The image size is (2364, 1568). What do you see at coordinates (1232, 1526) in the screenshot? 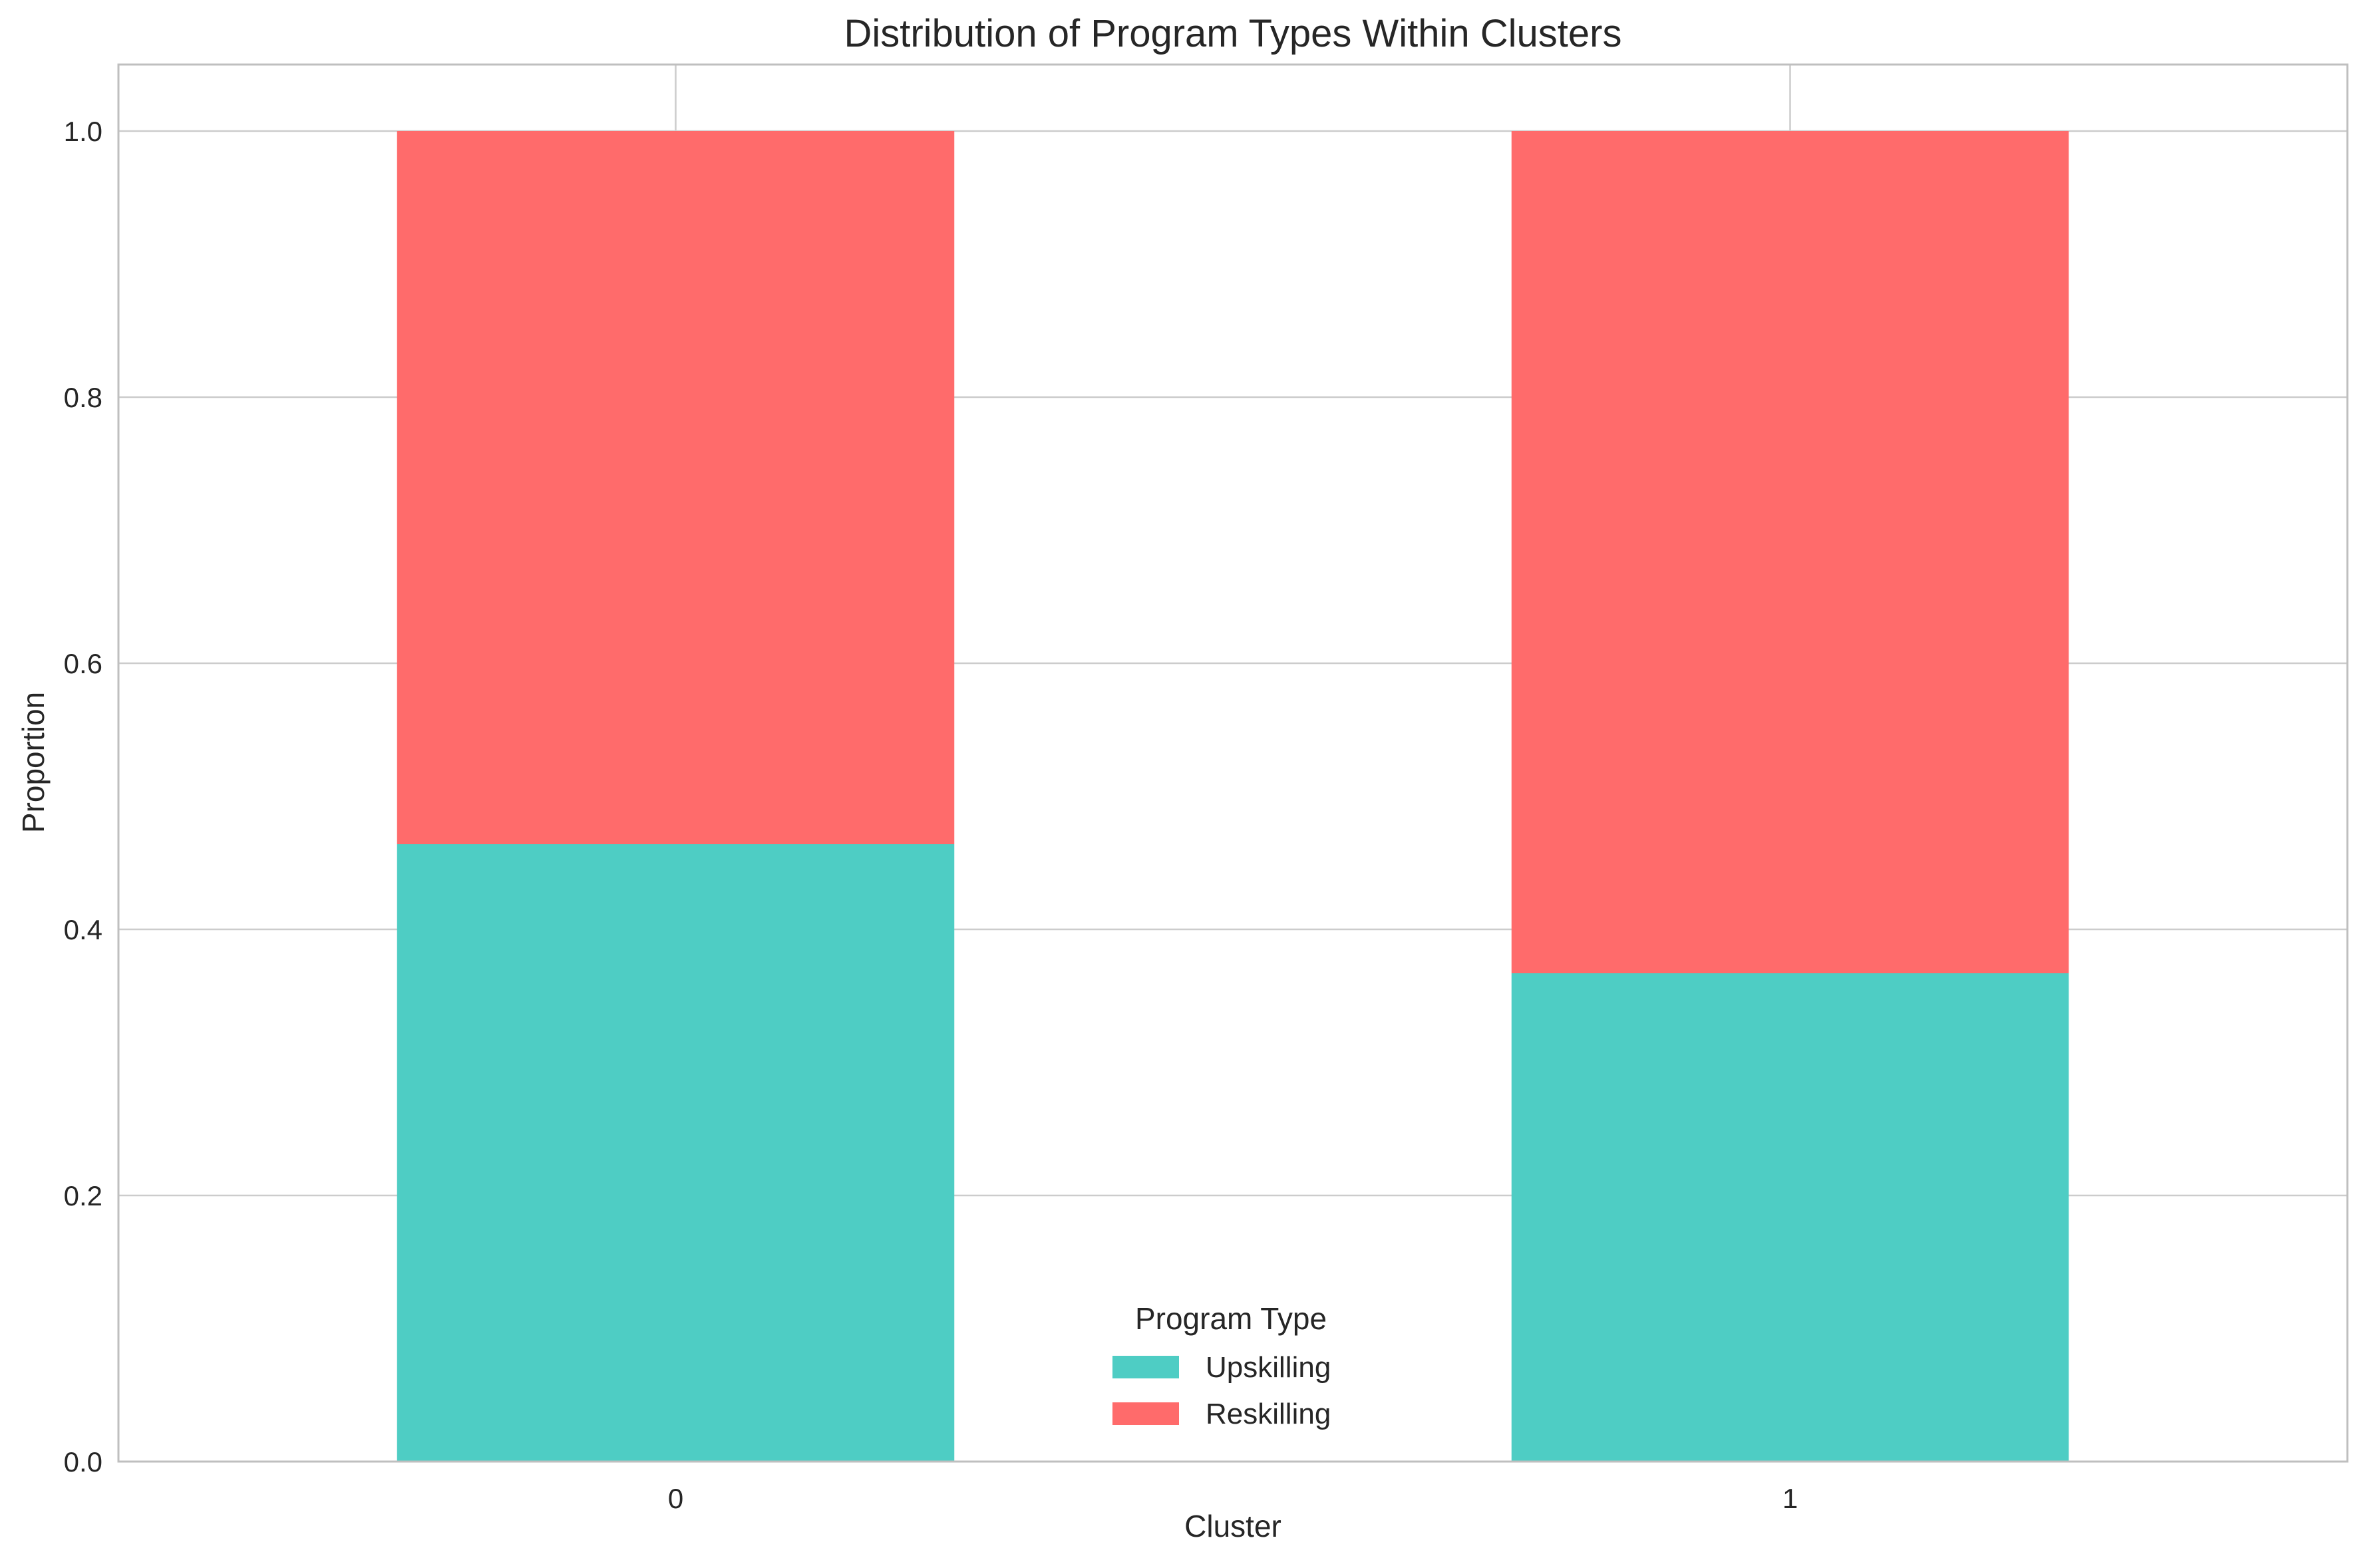
I see `x-axis-label: Cluster` at bounding box center [1232, 1526].